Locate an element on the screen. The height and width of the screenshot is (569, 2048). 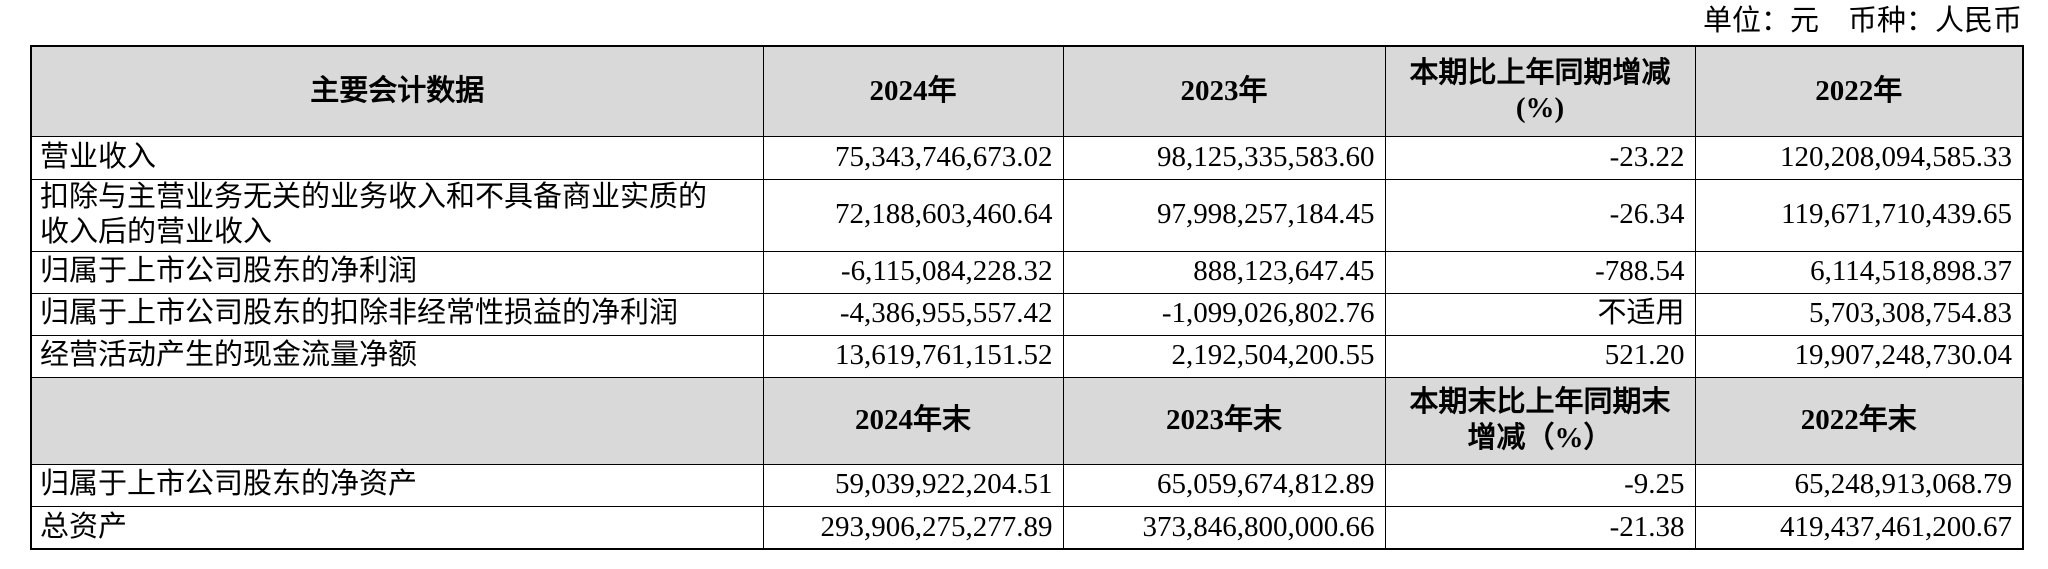
row-label: 归属于上市公司股东的净利润 is located at coordinates (397, 272).